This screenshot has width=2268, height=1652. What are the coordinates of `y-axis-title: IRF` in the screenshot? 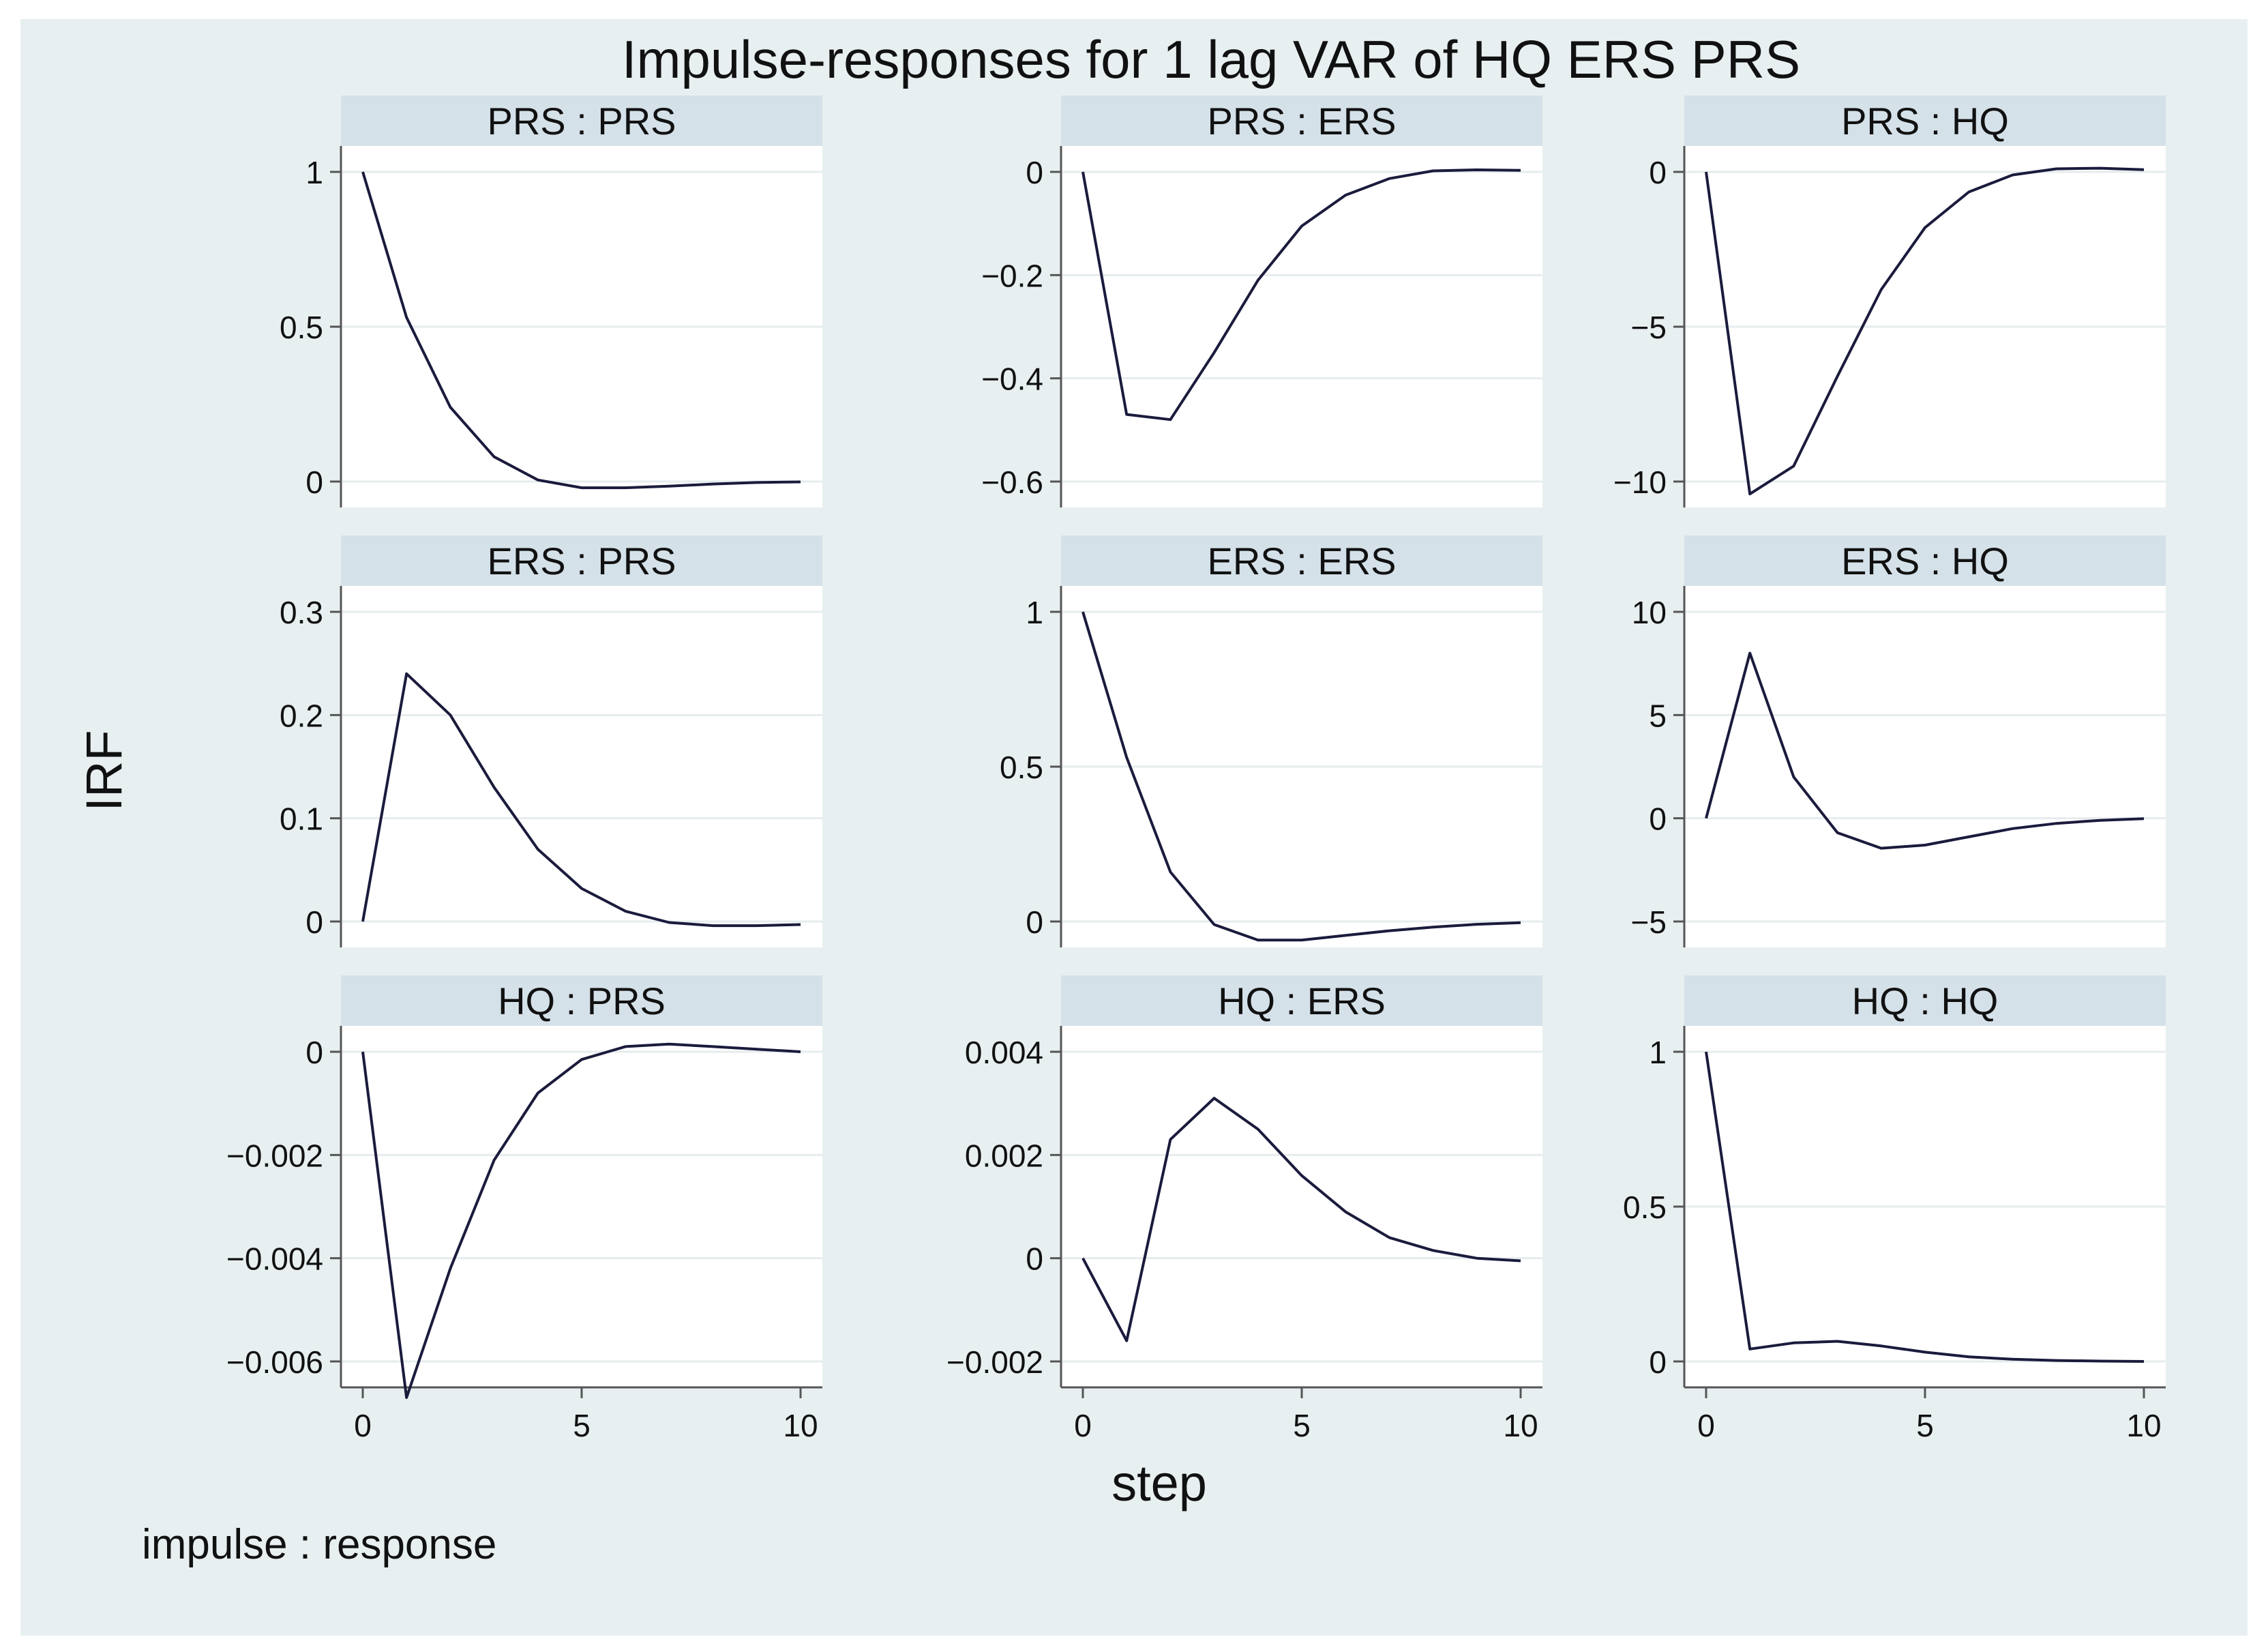 It's located at (104, 770).